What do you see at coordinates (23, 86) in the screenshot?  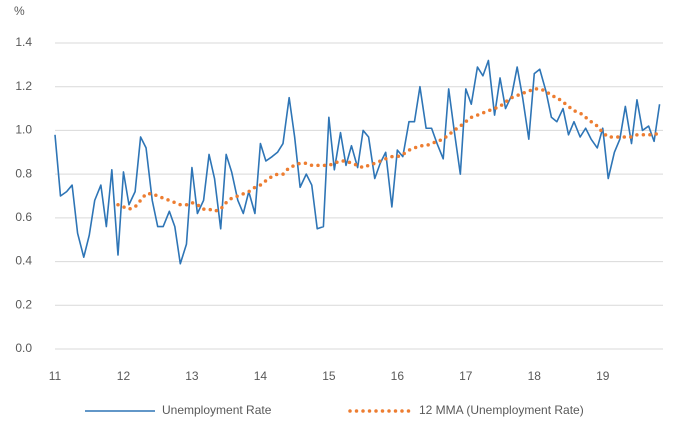 I see `y-tick-label: 1.2` at bounding box center [23, 86].